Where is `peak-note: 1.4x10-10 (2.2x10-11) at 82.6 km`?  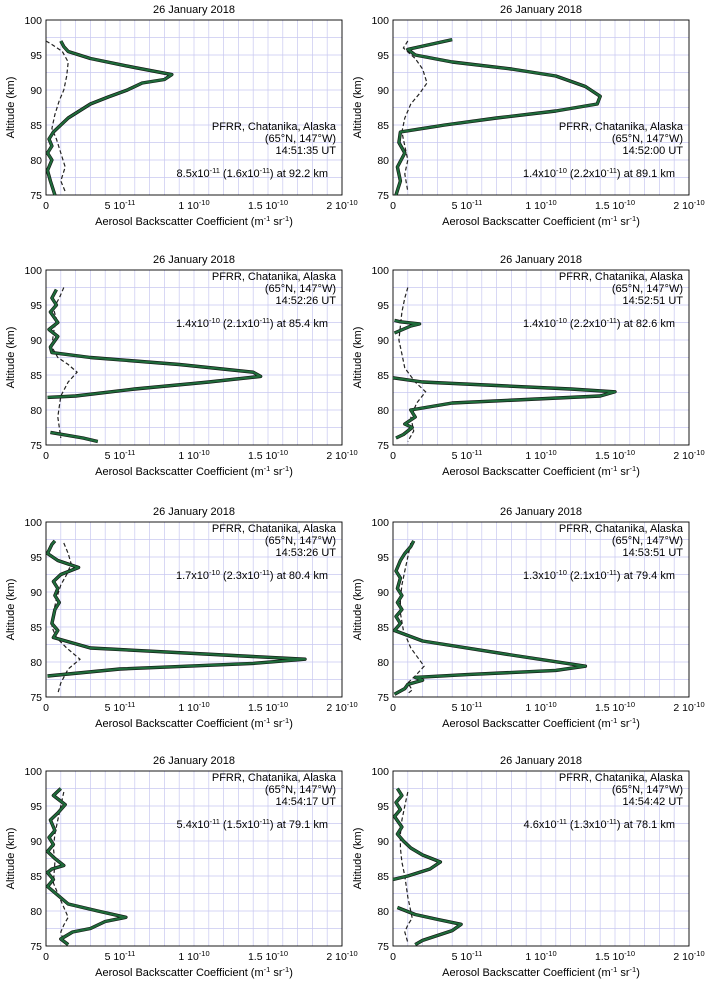 peak-note: 1.4x10-10 (2.2x10-11) at 82.6 km is located at coordinates (599, 323).